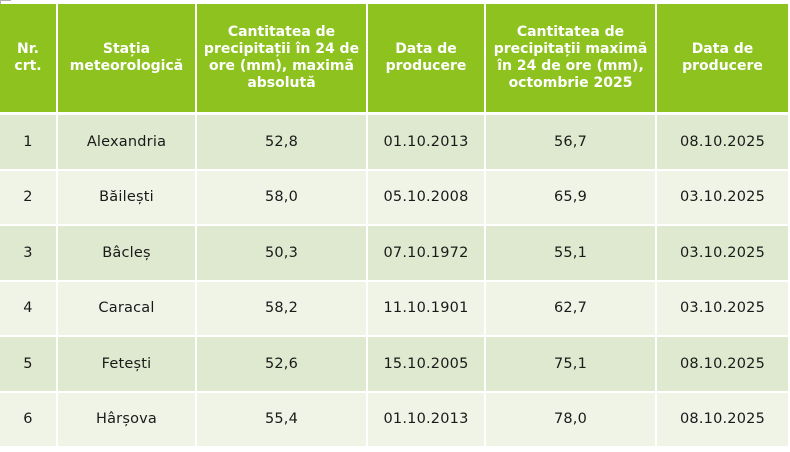  What do you see at coordinates (571, 419) in the screenshot?
I see `cell-max-october: 78,0` at bounding box center [571, 419].